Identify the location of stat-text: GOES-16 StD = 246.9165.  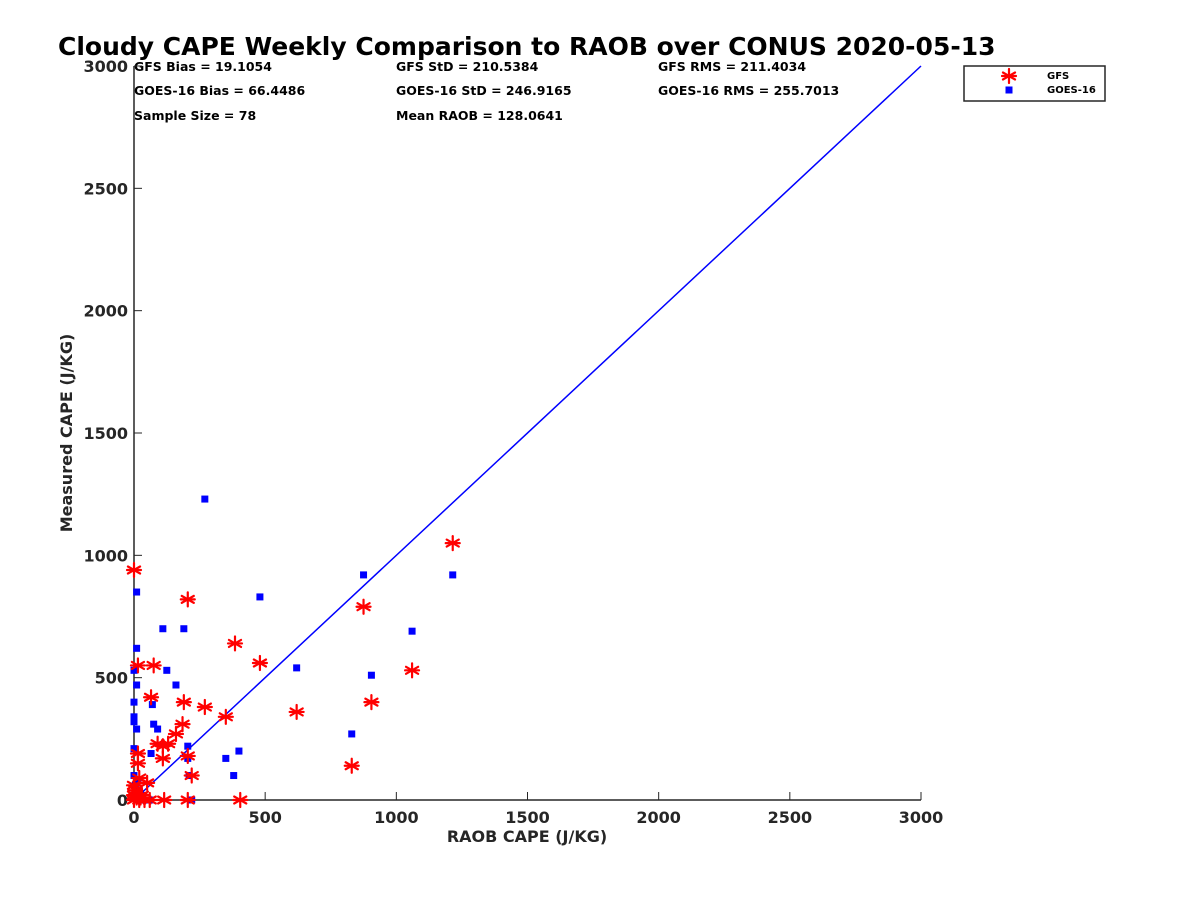
(484, 90).